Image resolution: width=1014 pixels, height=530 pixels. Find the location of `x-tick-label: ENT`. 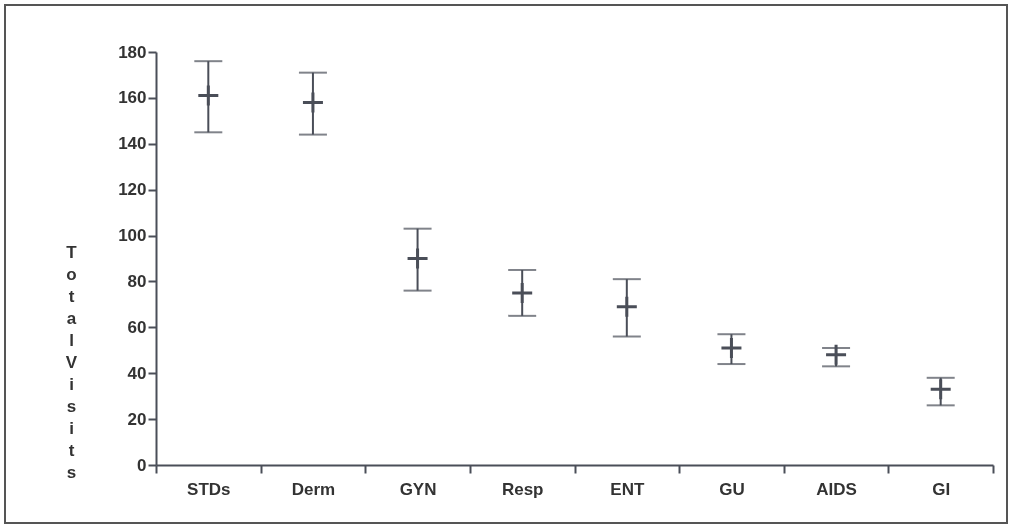

x-tick-label: ENT is located at coordinates (627, 489).